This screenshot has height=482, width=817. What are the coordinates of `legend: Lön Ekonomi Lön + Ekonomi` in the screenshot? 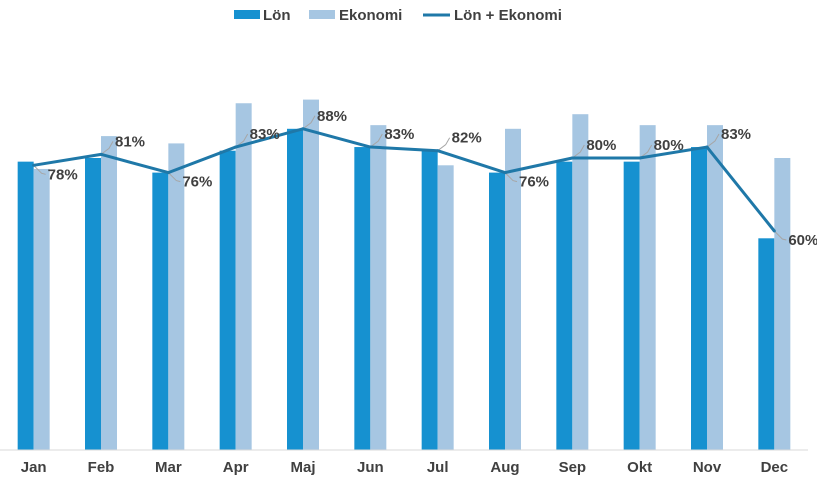 It's located at (398, 15).